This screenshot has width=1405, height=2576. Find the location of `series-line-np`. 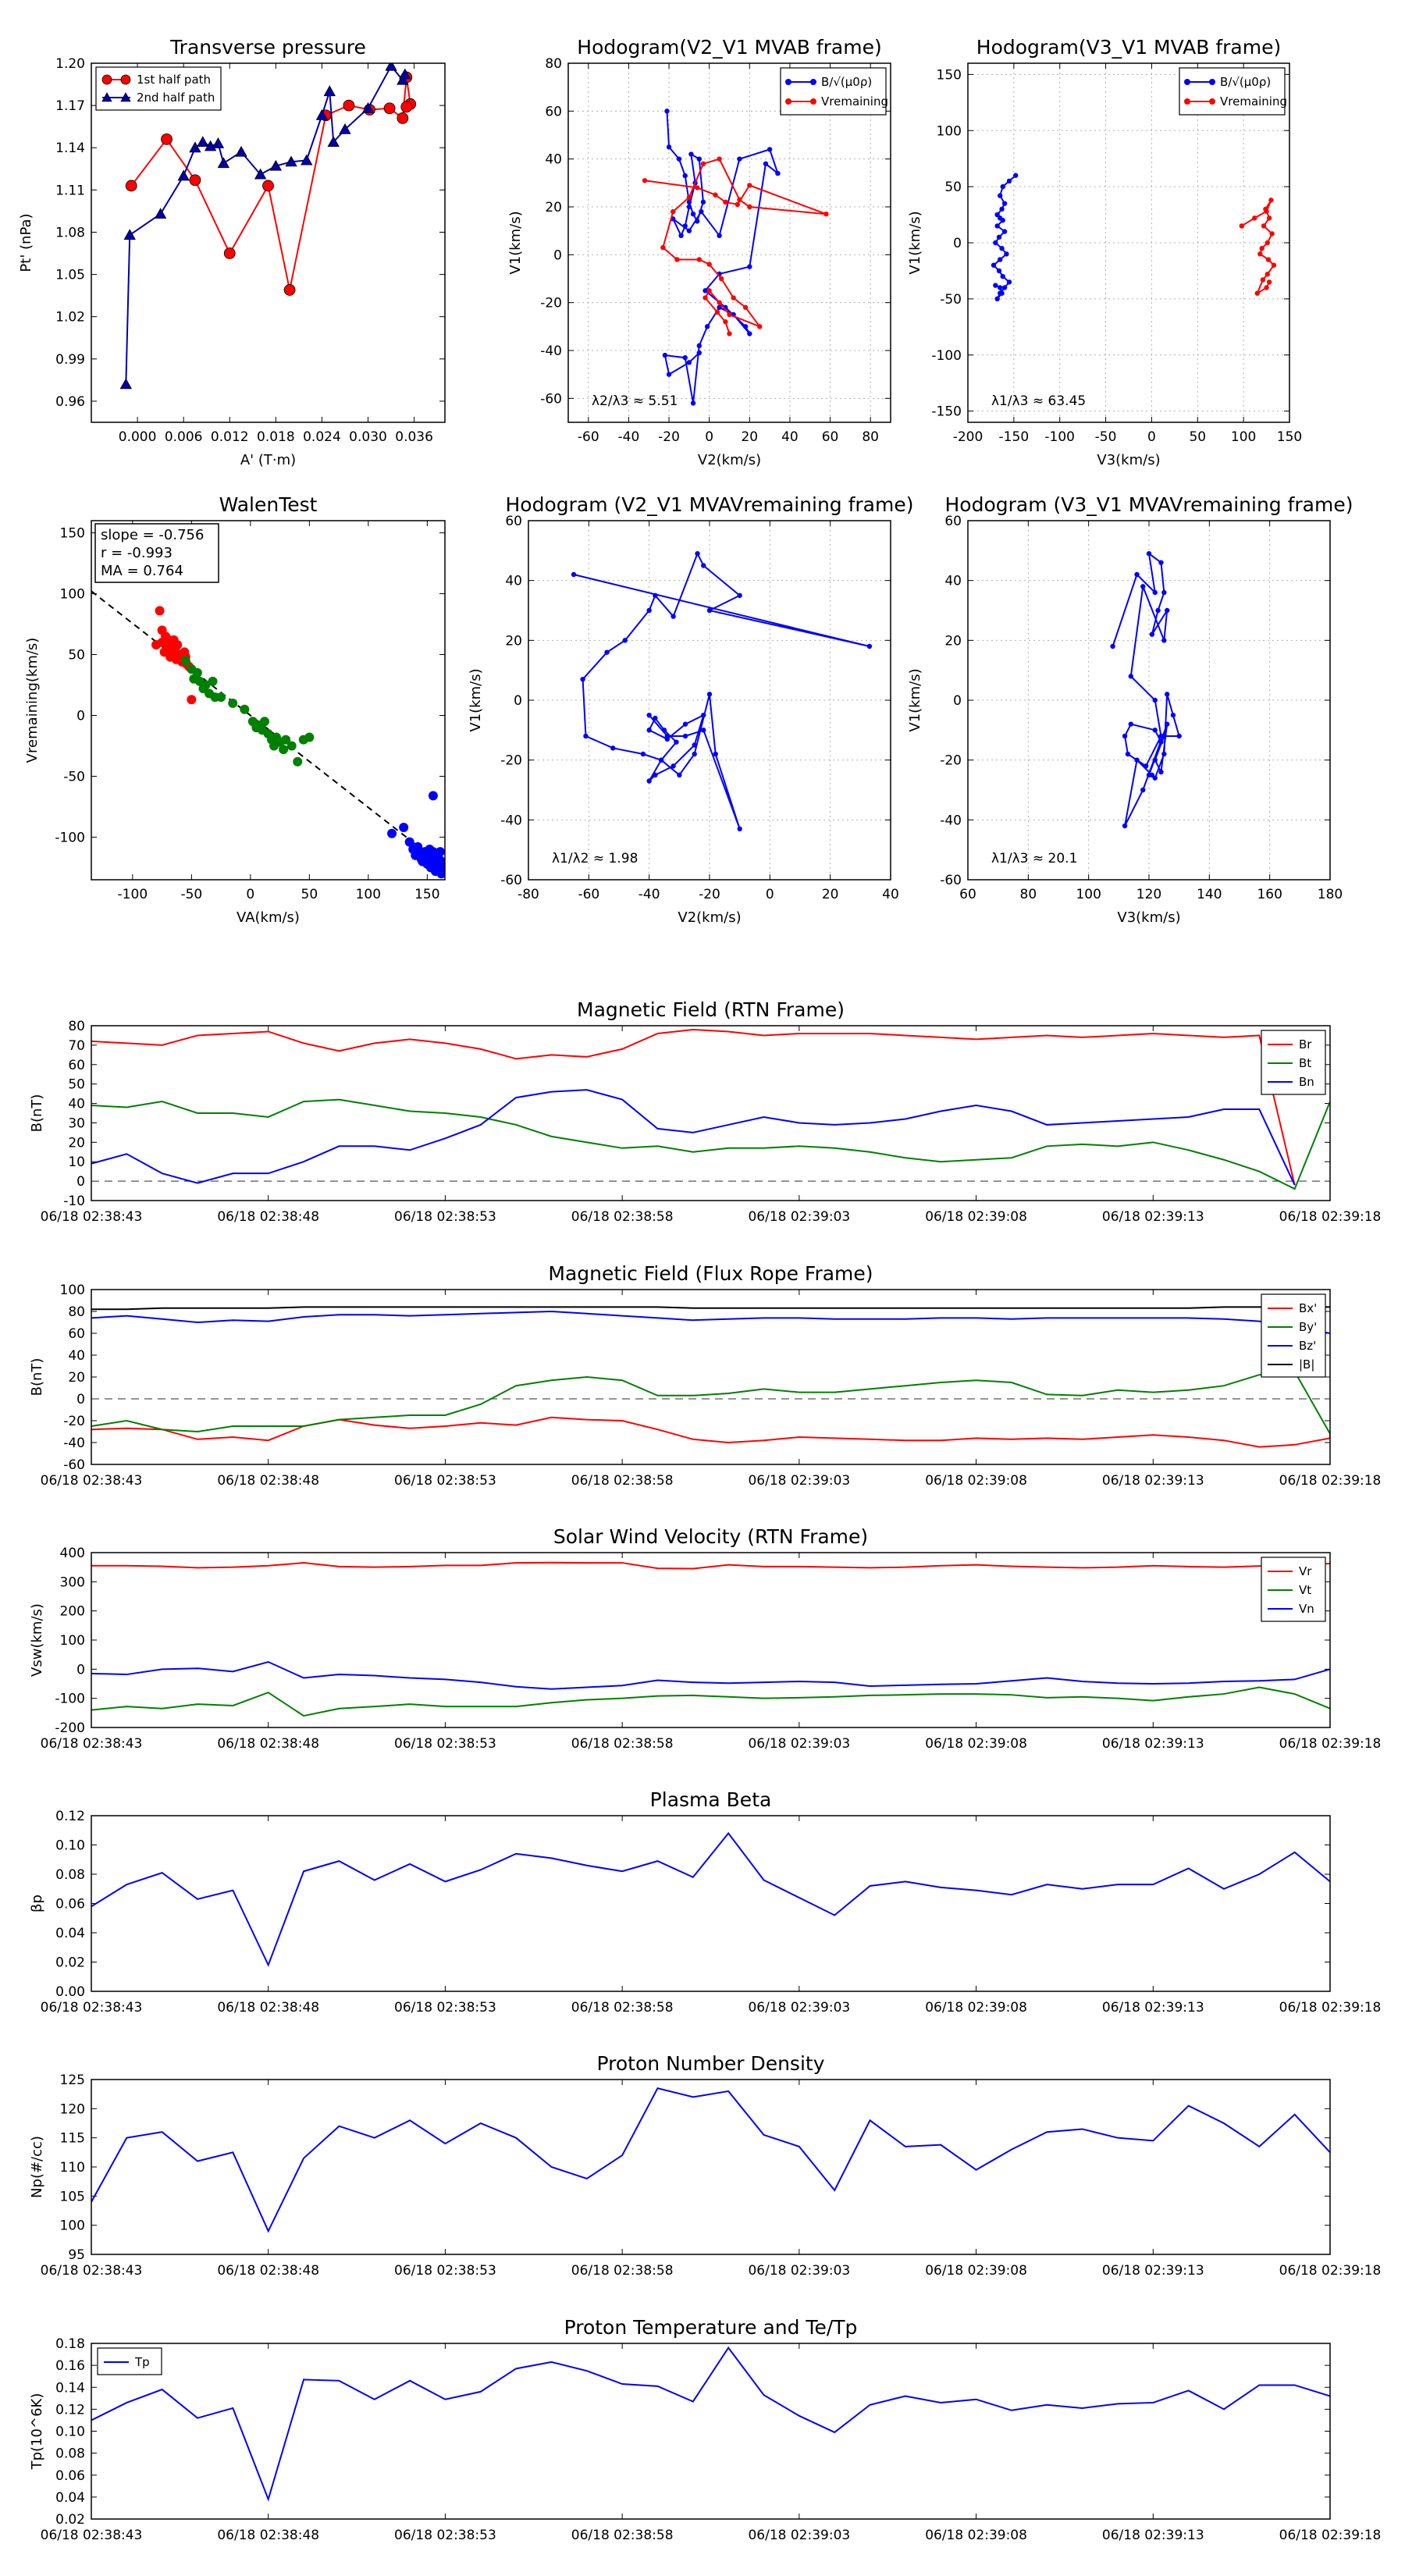

series-line-np is located at coordinates (711, 2160).